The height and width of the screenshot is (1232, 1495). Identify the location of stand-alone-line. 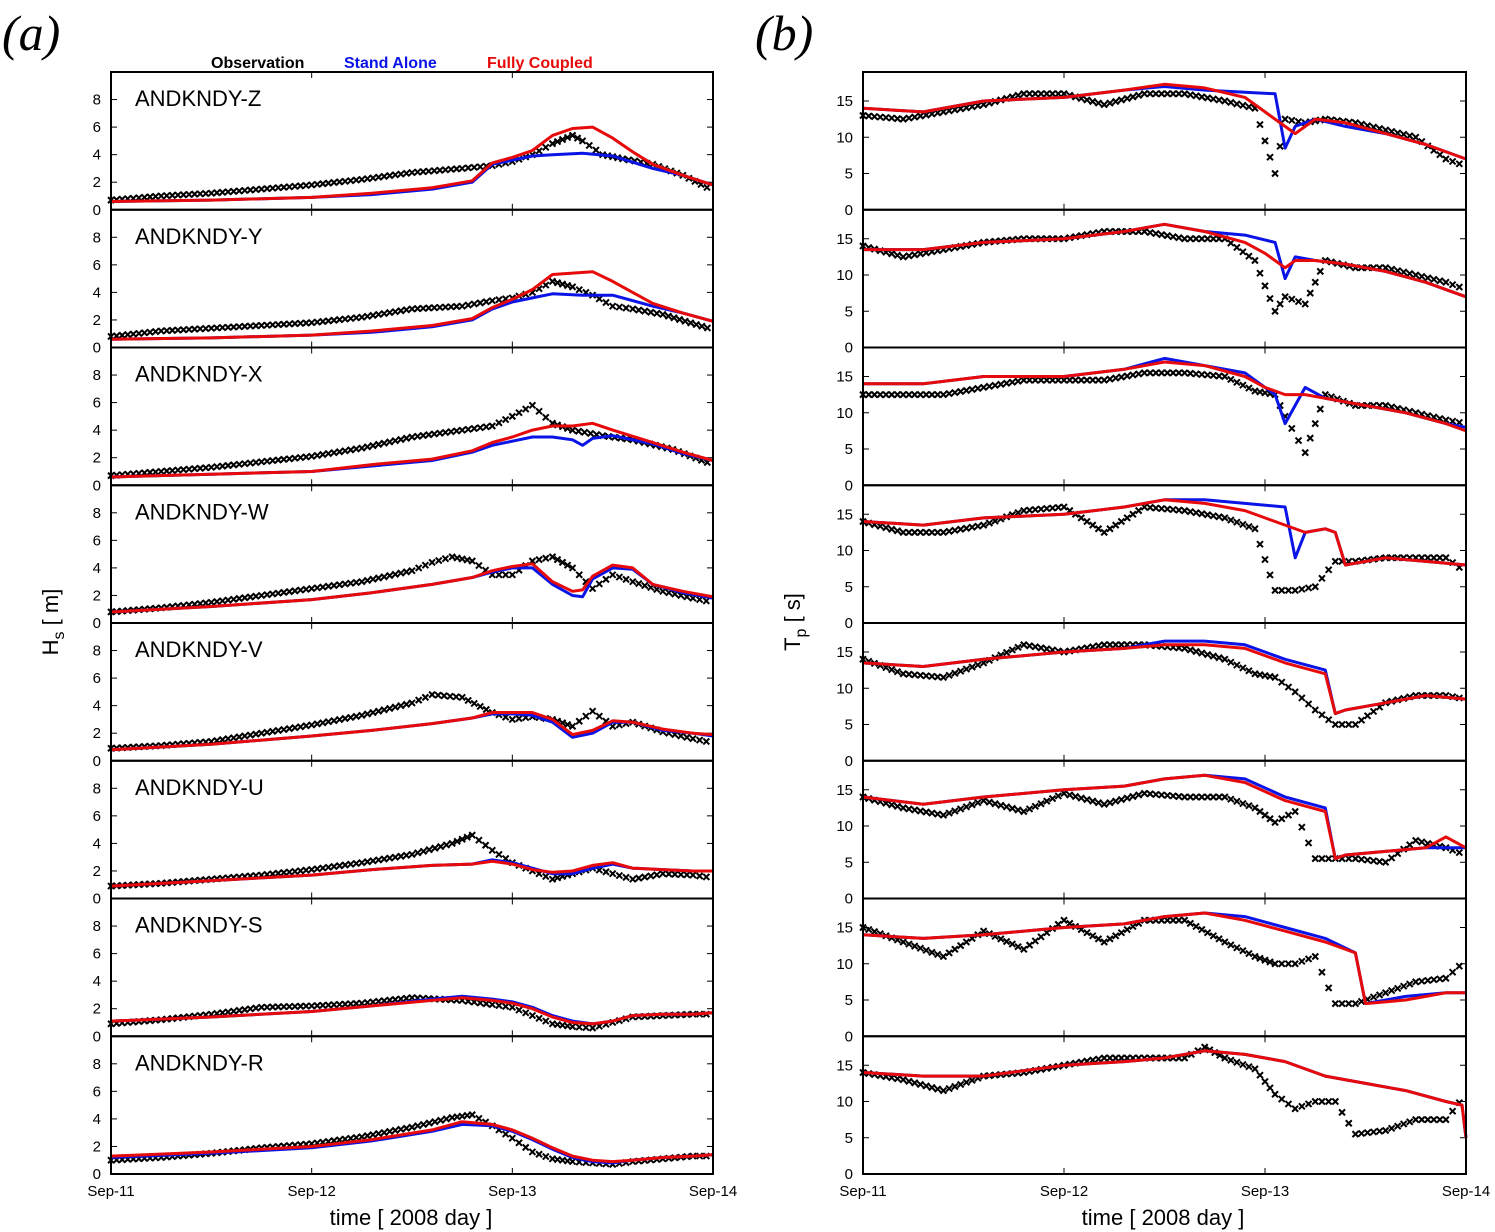
(412, 1143).